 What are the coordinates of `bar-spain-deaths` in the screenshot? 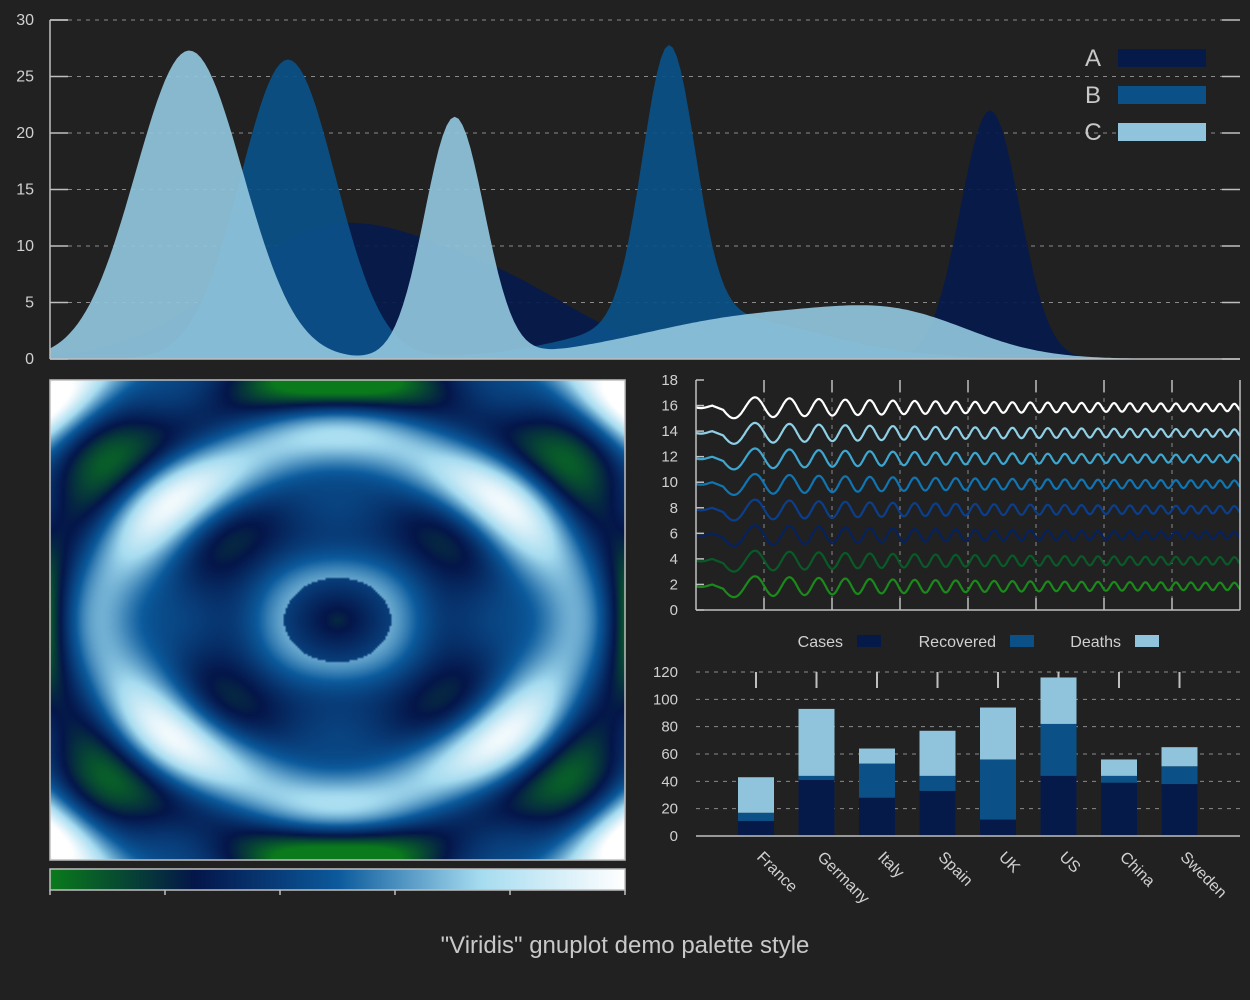 It's located at (937, 753).